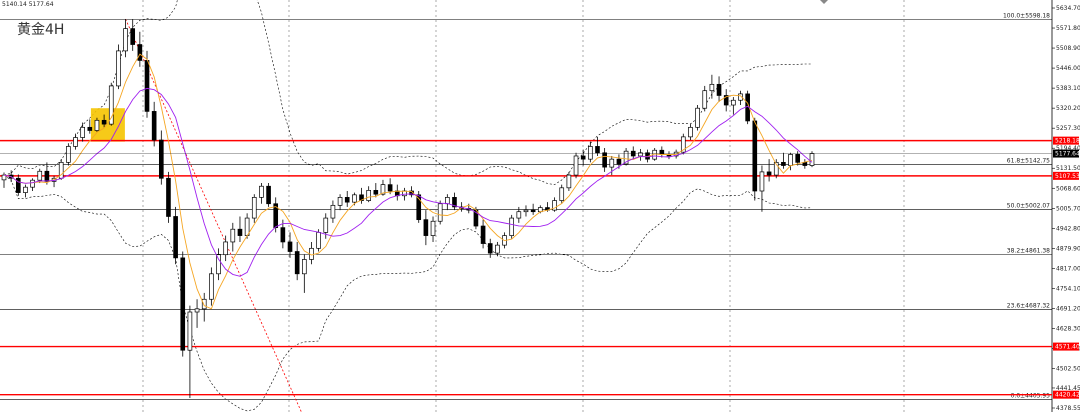 The image size is (1080, 412). What do you see at coordinates (1068, 8) in the screenshot?
I see `axis-tick-label: 5634.70` at bounding box center [1068, 8].